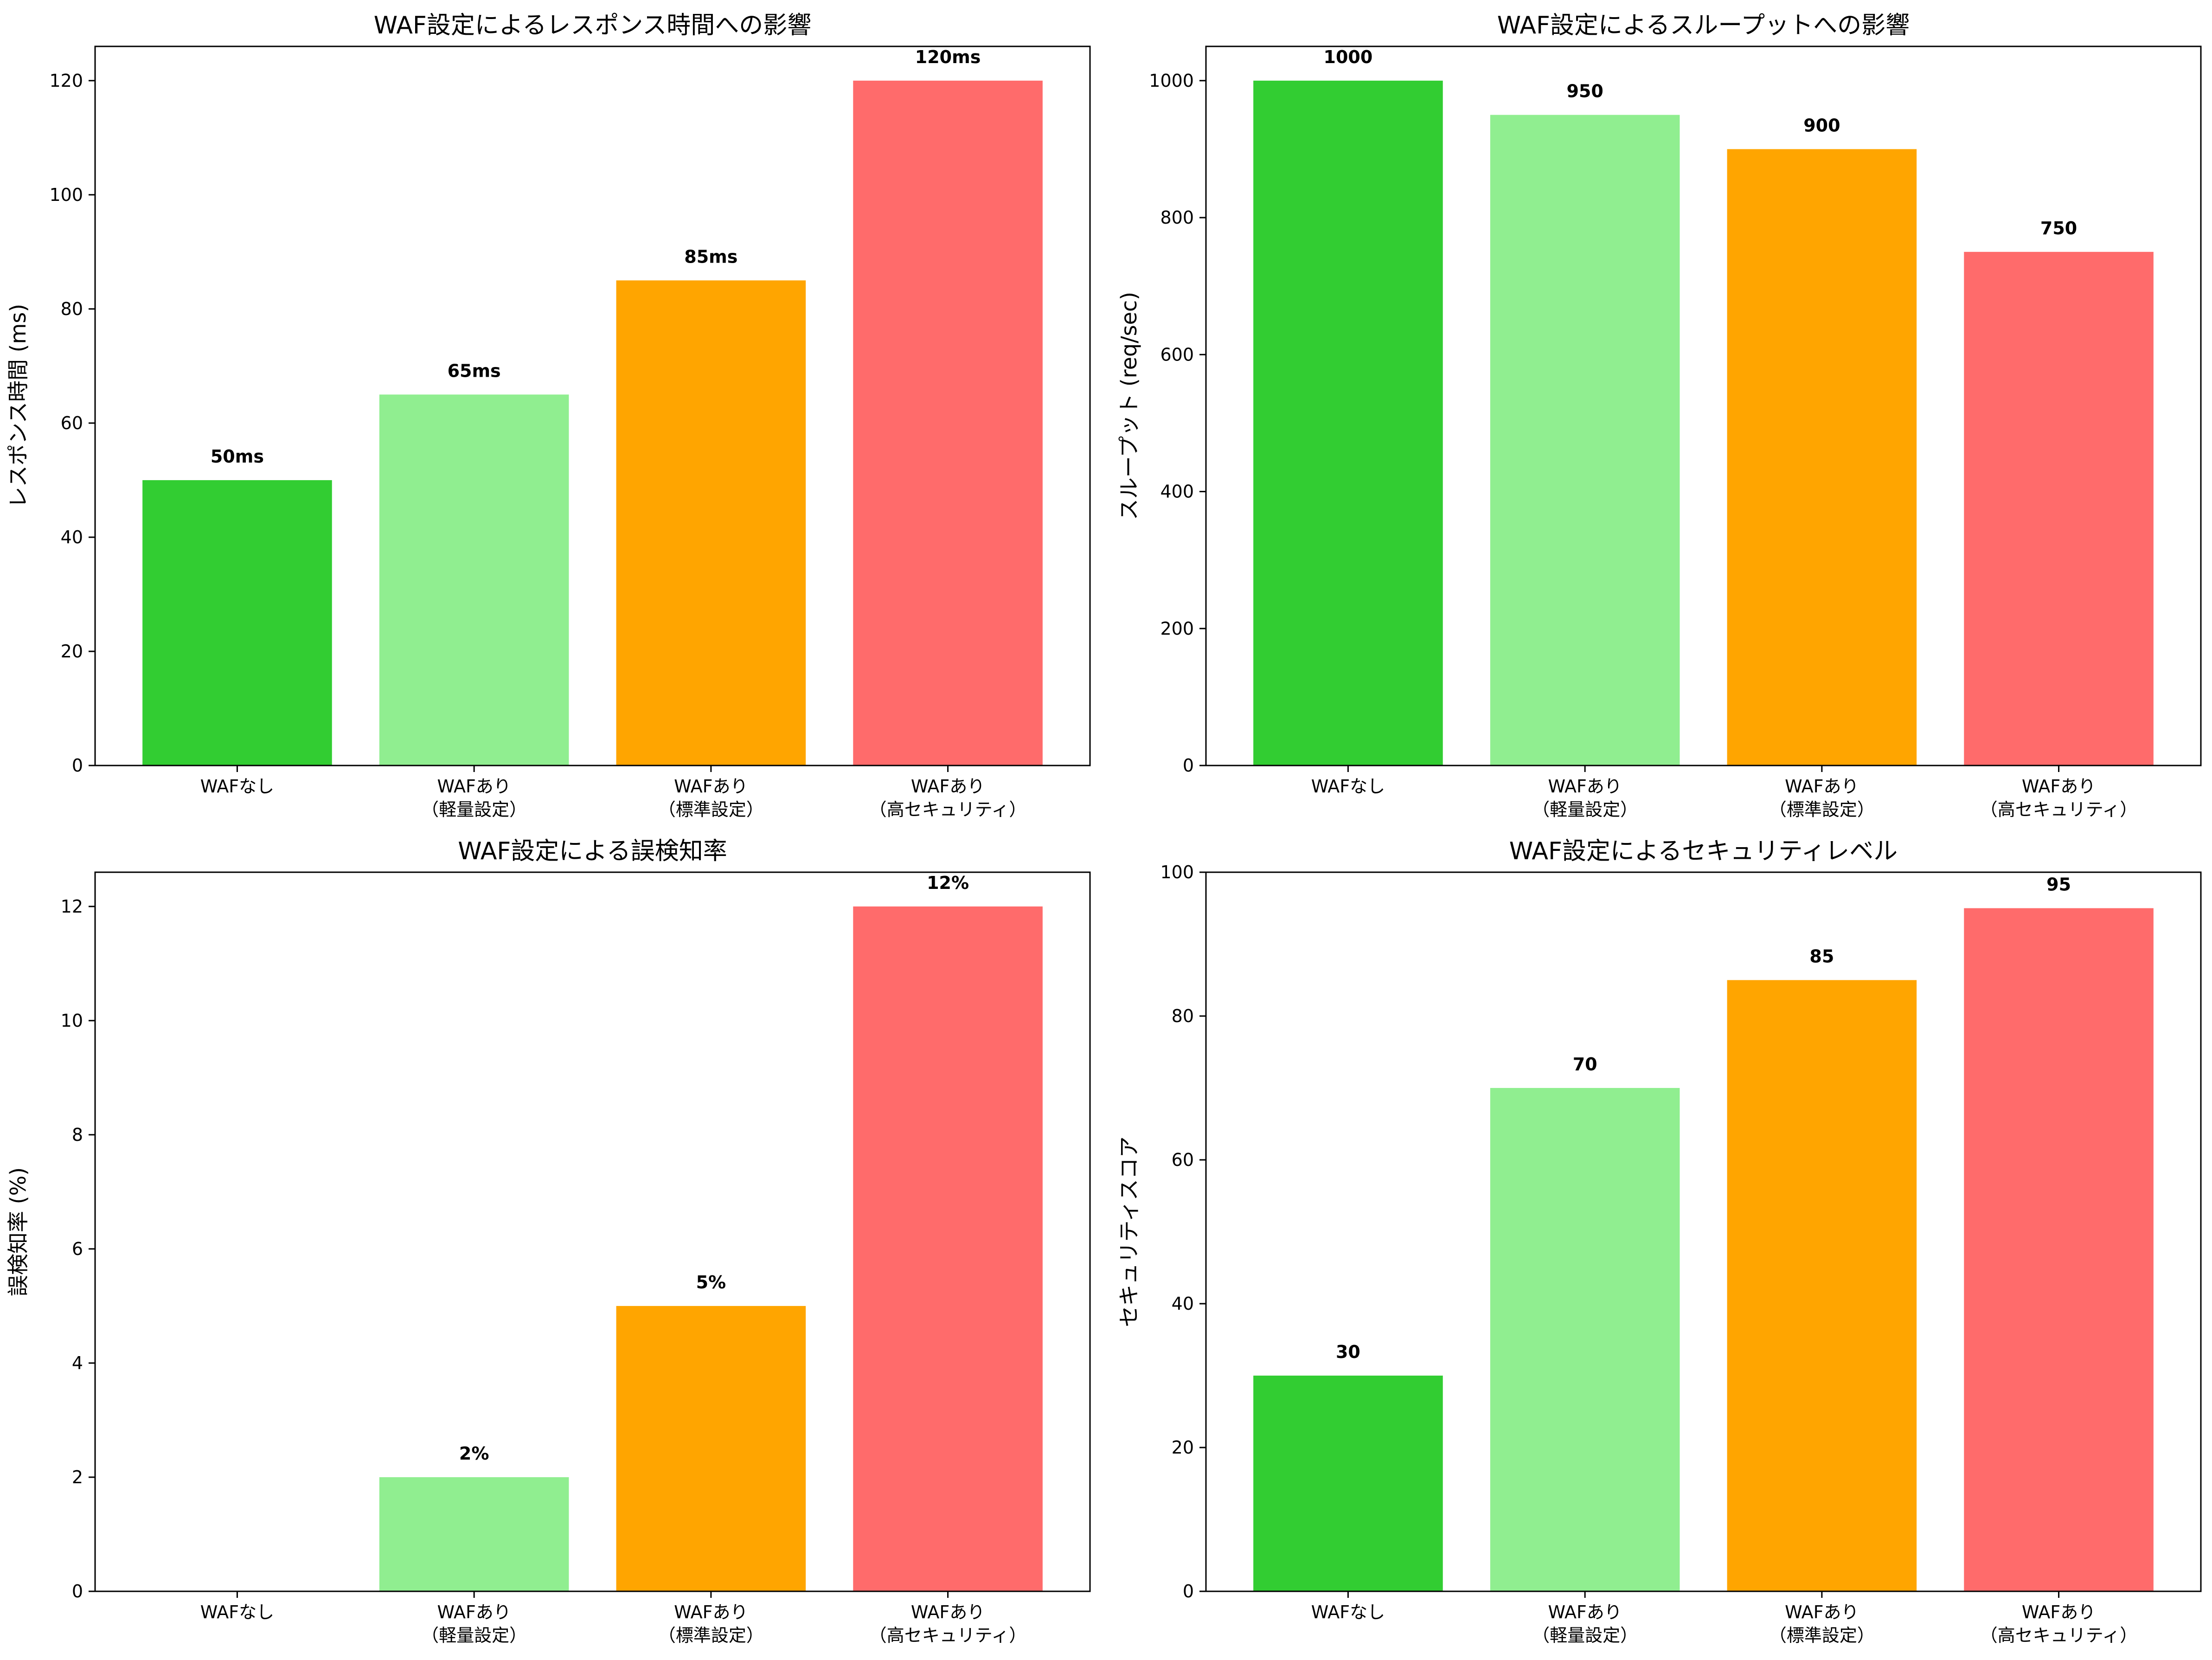 This screenshot has height=1660, width=2212. What do you see at coordinates (1348, 57) in the screenshot?
I see `value-label-1: 1000` at bounding box center [1348, 57].